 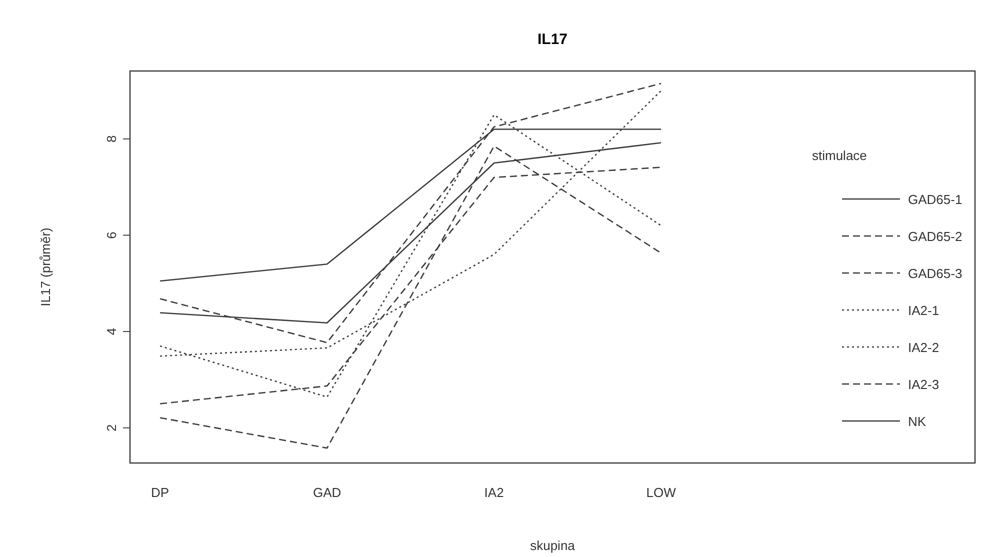 What do you see at coordinates (935, 273) in the screenshot?
I see `legend-label: GAD65-3` at bounding box center [935, 273].